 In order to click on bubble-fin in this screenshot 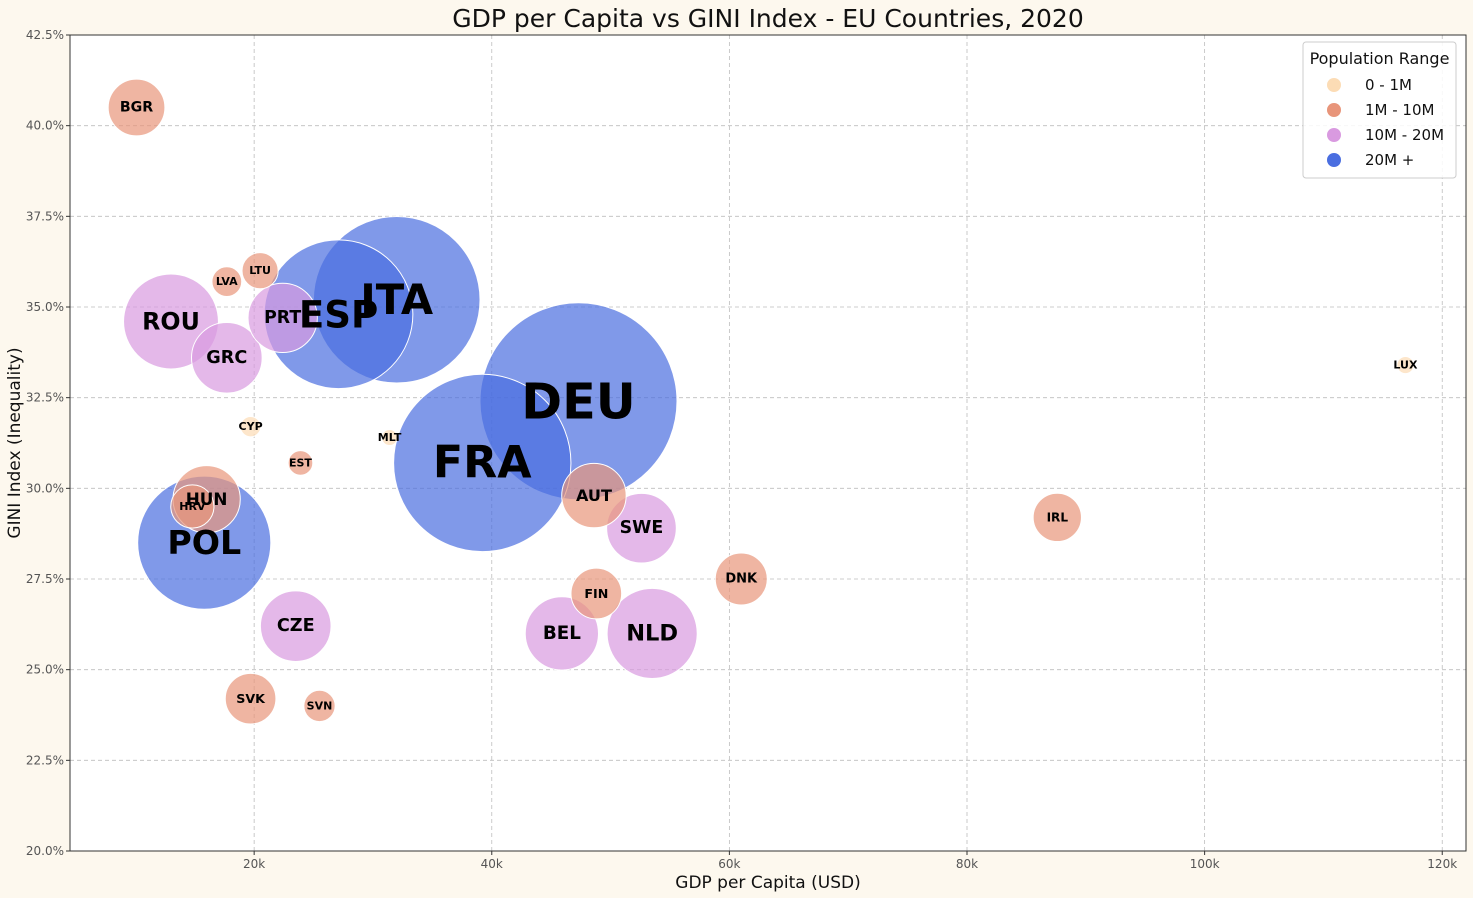, I will do `click(596, 593)`.